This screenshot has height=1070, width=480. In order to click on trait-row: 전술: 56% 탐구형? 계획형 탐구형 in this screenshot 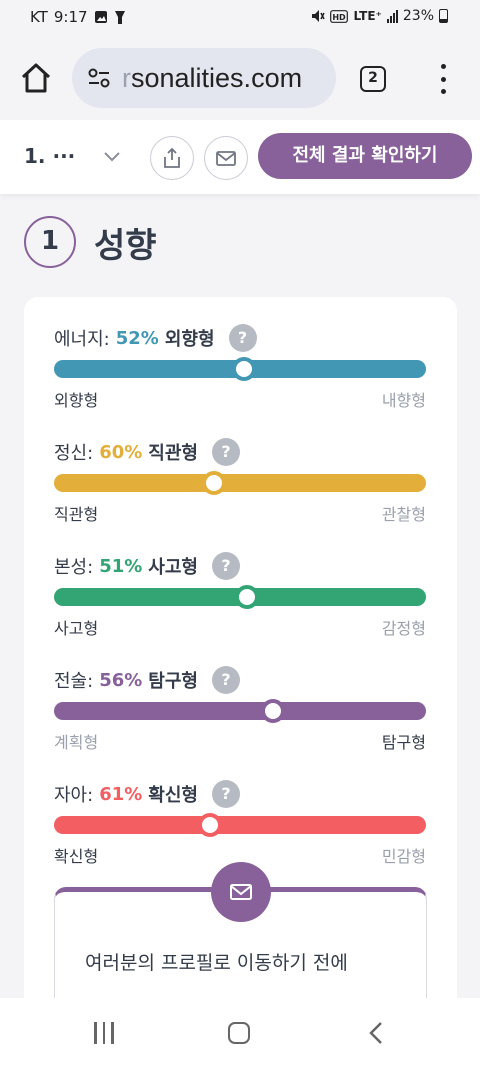, I will do `click(240, 716)`.